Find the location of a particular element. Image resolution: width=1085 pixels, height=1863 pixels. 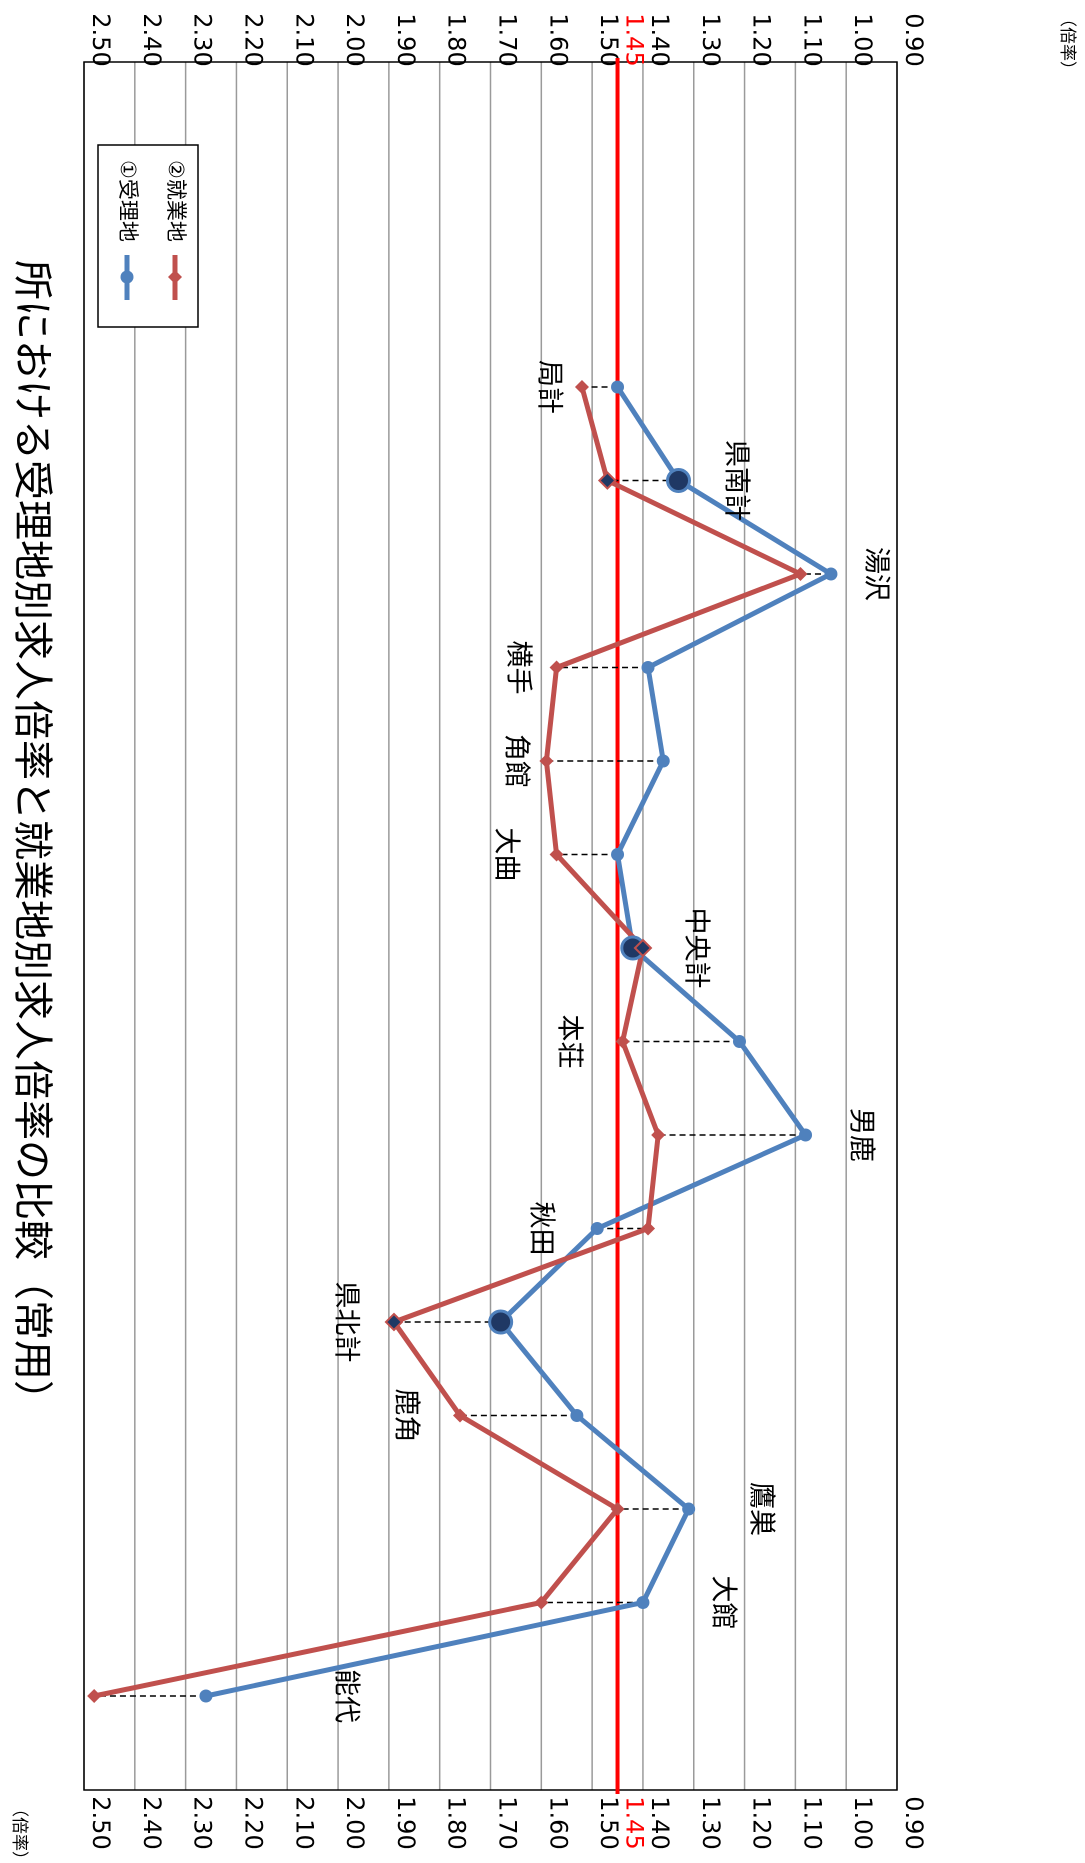

category-label: 本荘 is located at coordinates (569, 1042).